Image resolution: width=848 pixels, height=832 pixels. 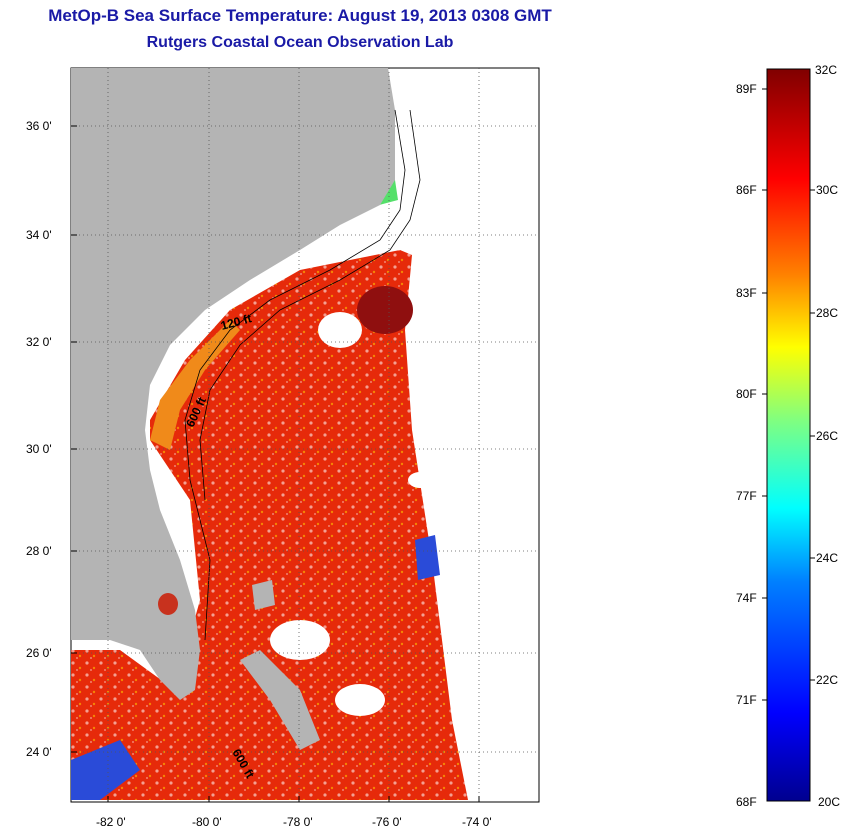 I want to click on map-subtitle: Rutgers Coastal Ocean Observation Lab, so click(x=300, y=42).